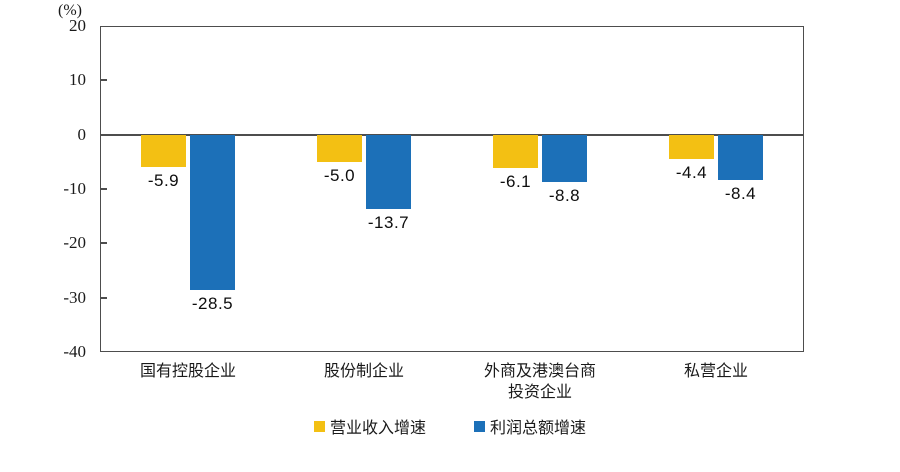 This screenshot has width=900, height=472. What do you see at coordinates (538, 428) in the screenshot?
I see `legend-label: 利润总额增速` at bounding box center [538, 428].